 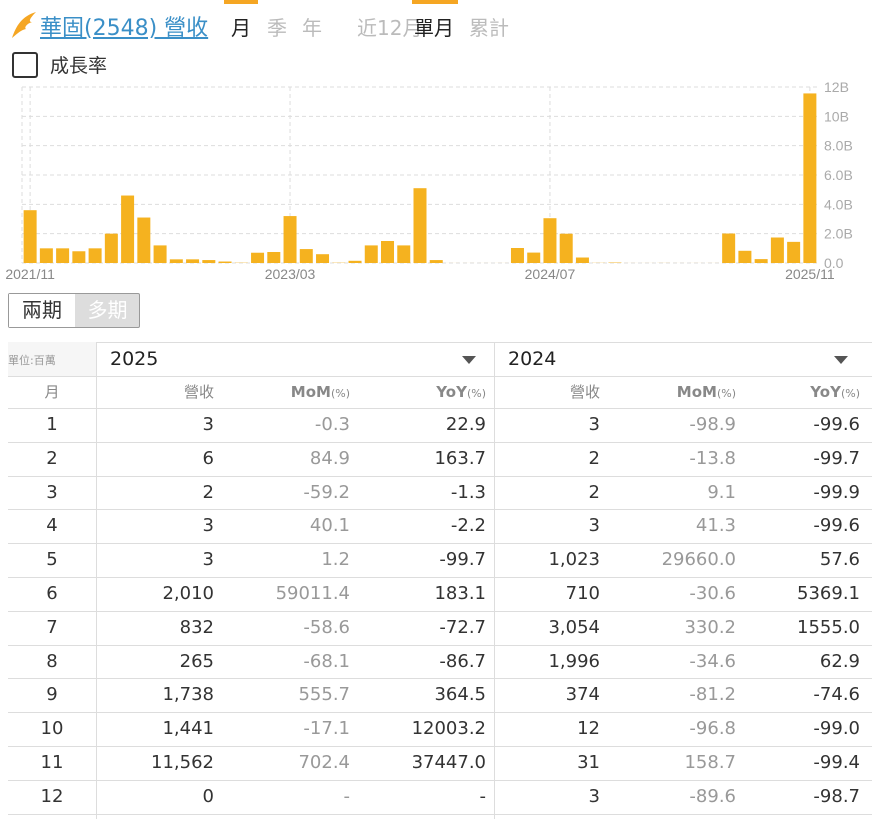 I want to click on cell-value: 41.3, so click(x=715, y=526).